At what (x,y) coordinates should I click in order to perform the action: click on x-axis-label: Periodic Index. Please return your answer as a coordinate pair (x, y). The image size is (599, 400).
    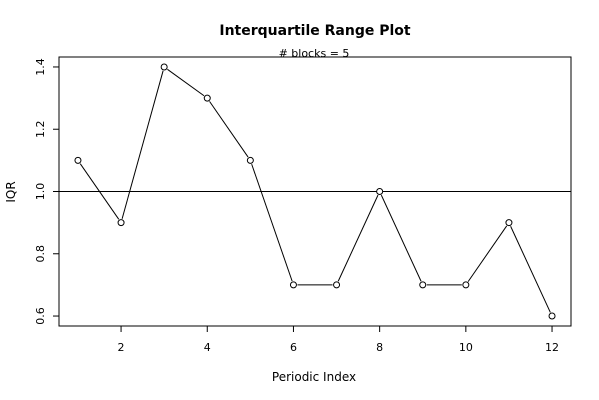
    Looking at the image, I should click on (314, 377).